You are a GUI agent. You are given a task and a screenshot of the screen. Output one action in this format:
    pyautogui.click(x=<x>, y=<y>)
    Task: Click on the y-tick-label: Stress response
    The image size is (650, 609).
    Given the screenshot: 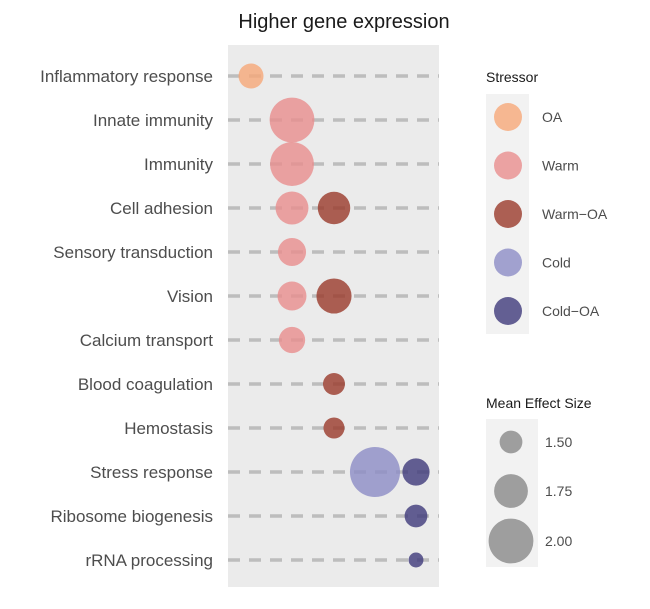 What is the action you would take?
    pyautogui.click(x=151, y=472)
    